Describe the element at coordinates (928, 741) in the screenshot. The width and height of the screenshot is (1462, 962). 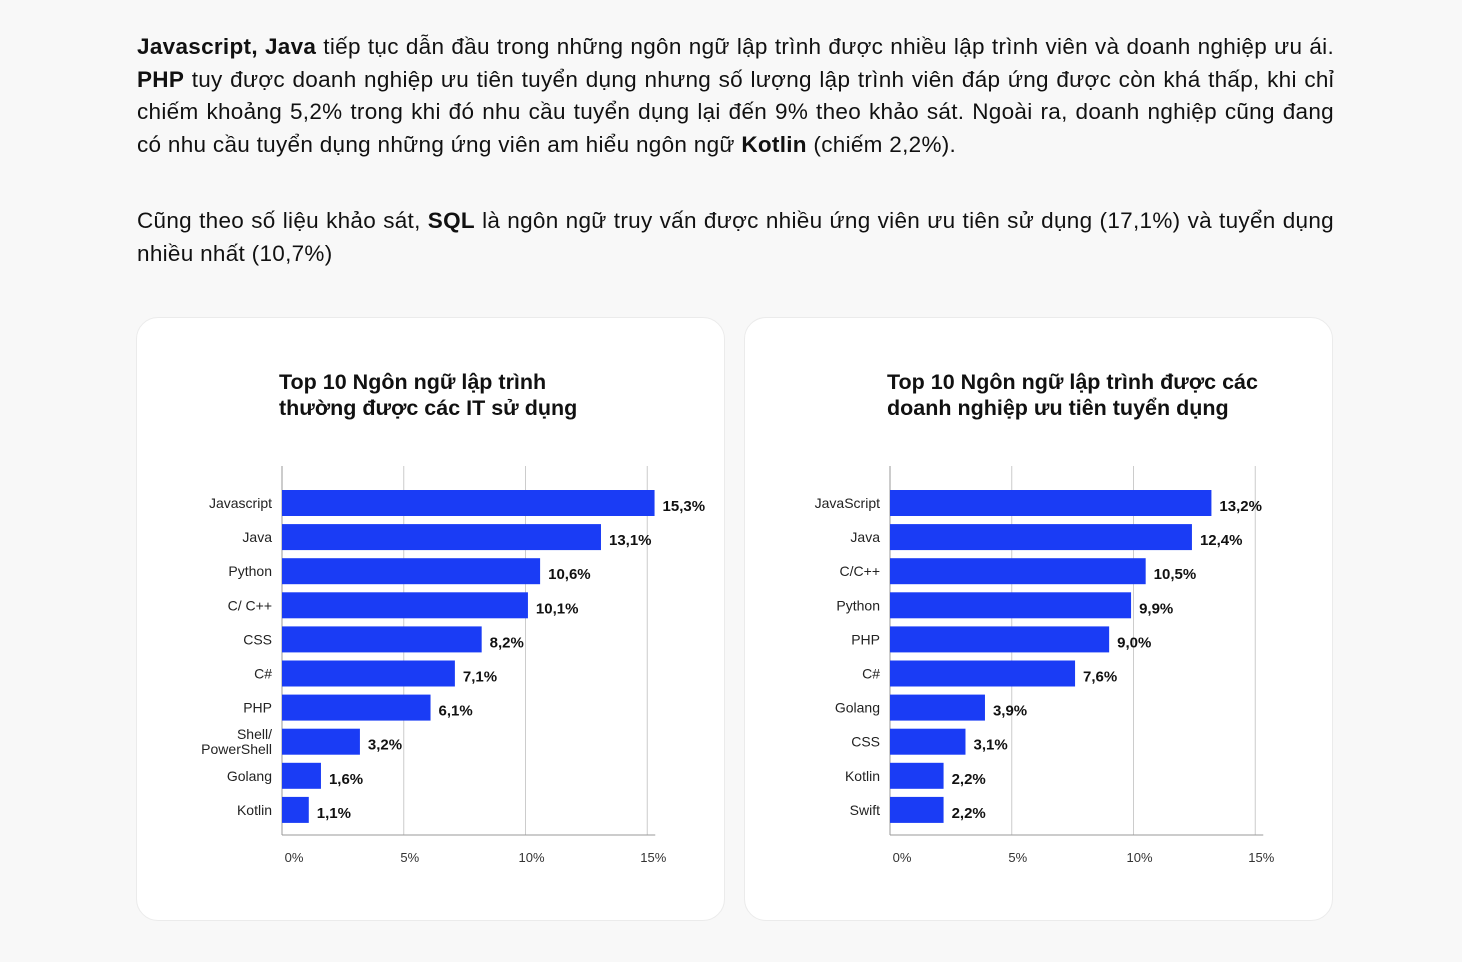
I see `bar-css` at that location.